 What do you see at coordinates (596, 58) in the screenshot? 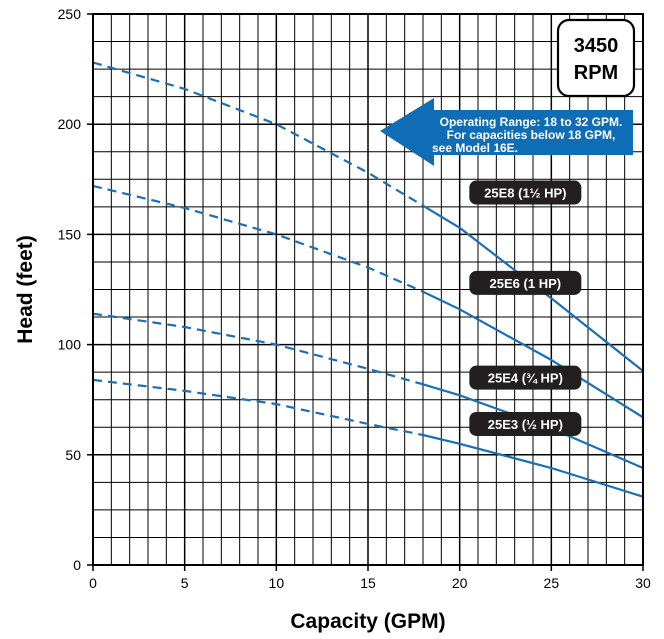
I see `rpm-box: 3450 RPM` at bounding box center [596, 58].